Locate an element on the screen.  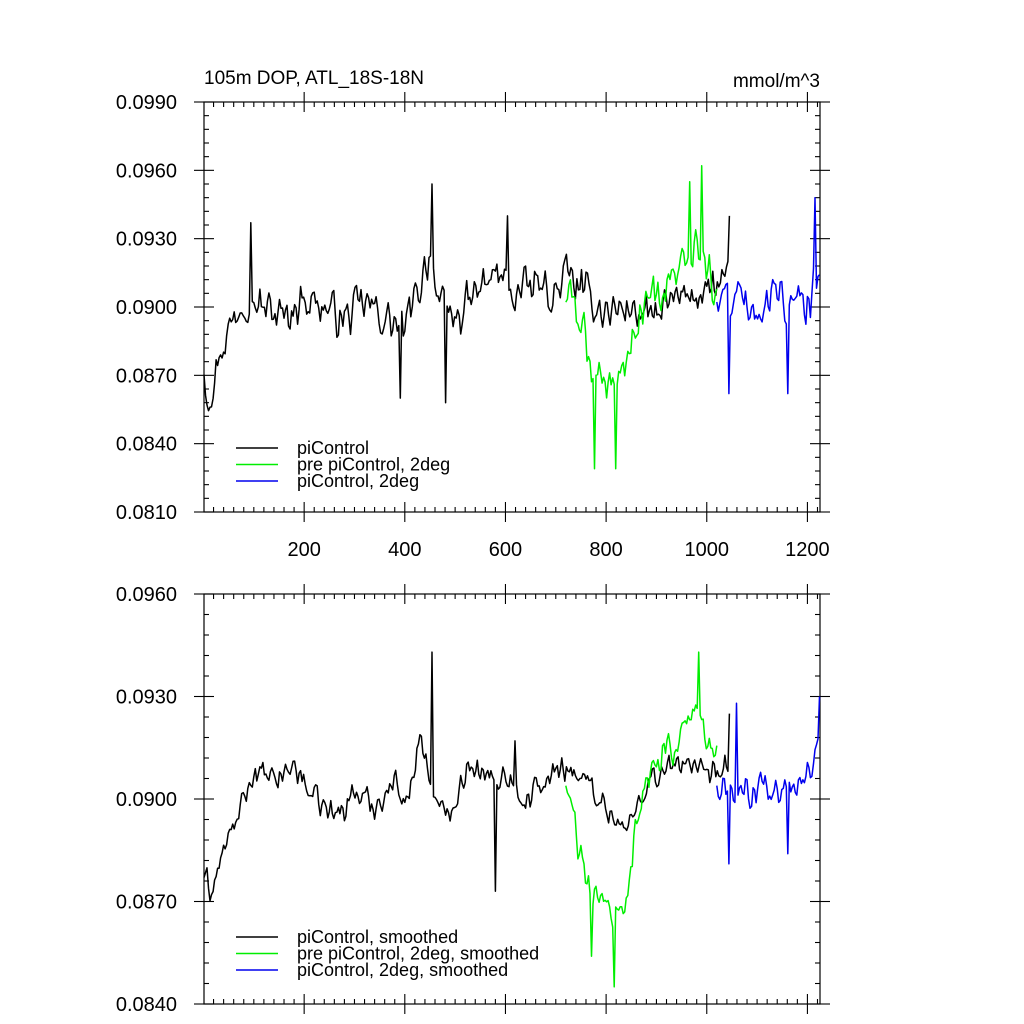
legend-label-1: pre piControl, 2deg is located at coordinates (373, 465).